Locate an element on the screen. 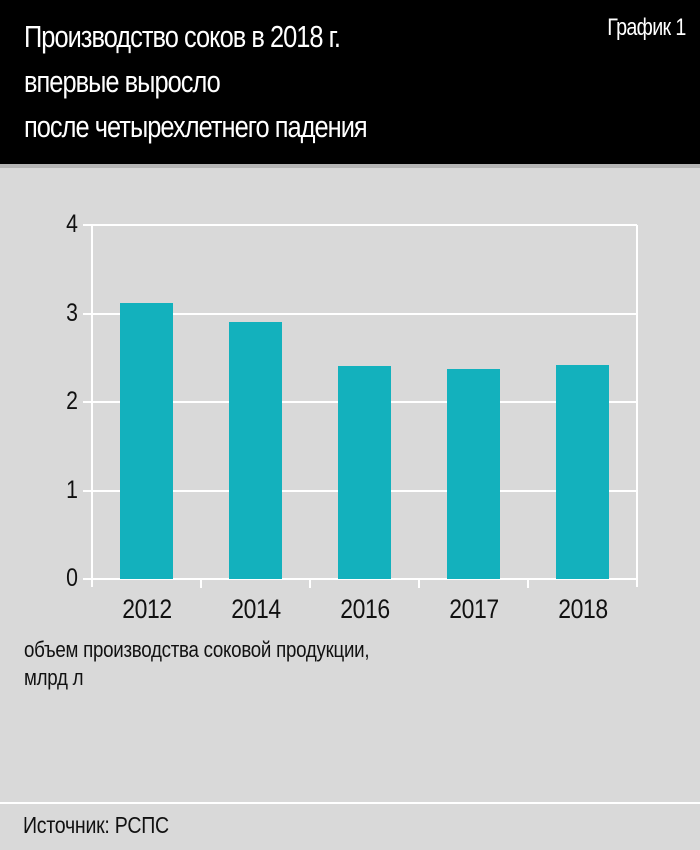  right-border-line is located at coordinates (637, 406).